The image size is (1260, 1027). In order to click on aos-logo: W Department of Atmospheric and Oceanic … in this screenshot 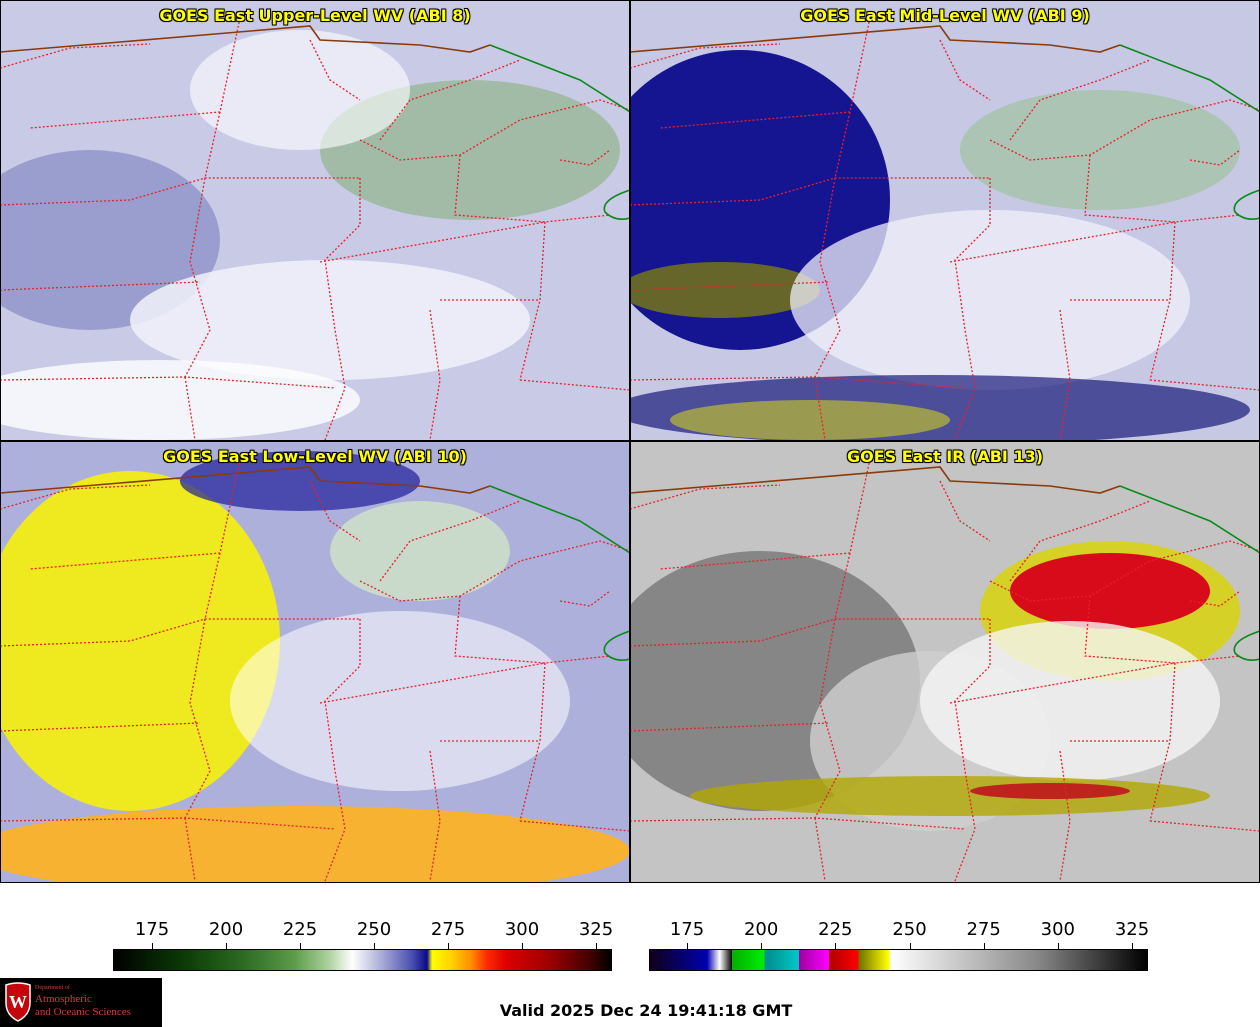, I will do `click(81, 1002)`.